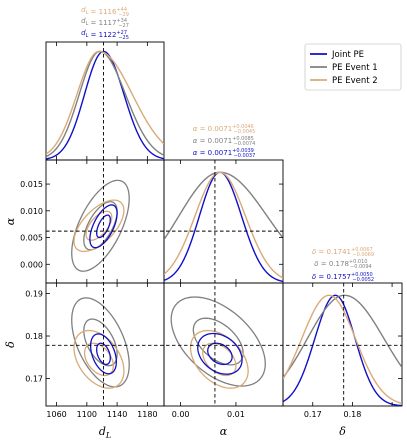 This screenshot has width=407, height=442. I want to click on panel-dL-dL, so click(105, 101).